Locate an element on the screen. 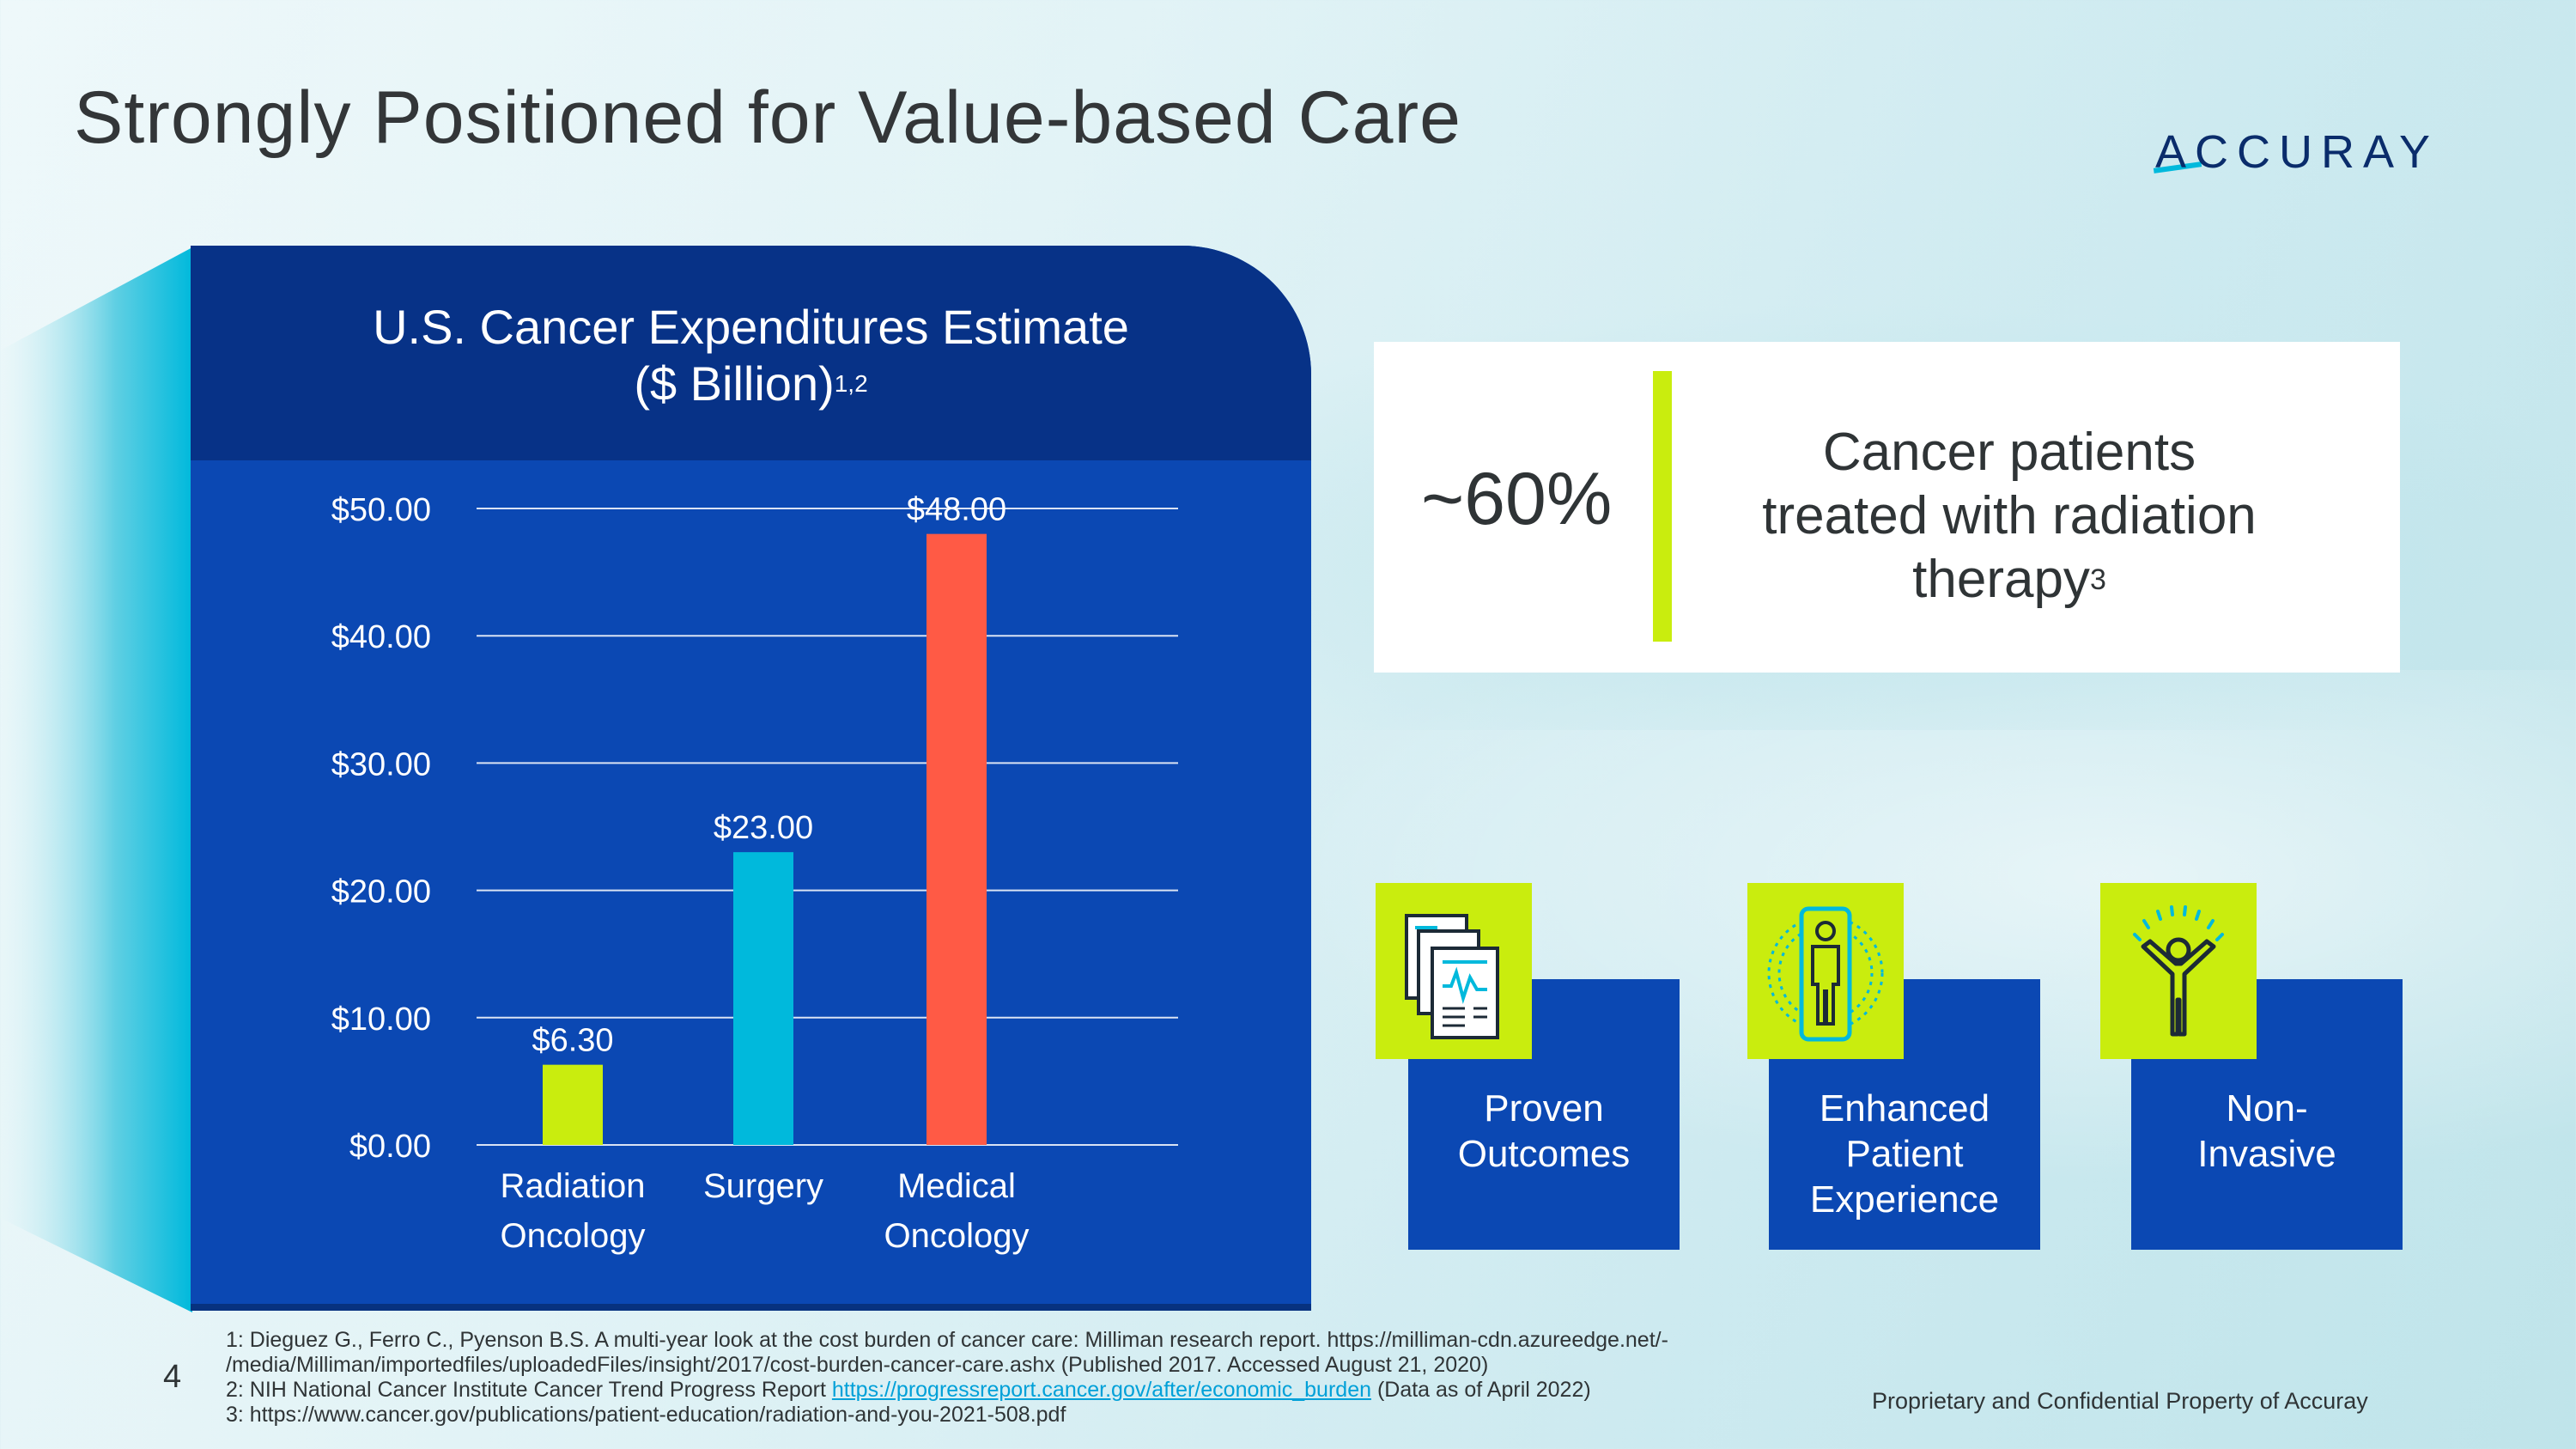  decorative-side-shape is located at coordinates (96, 779).